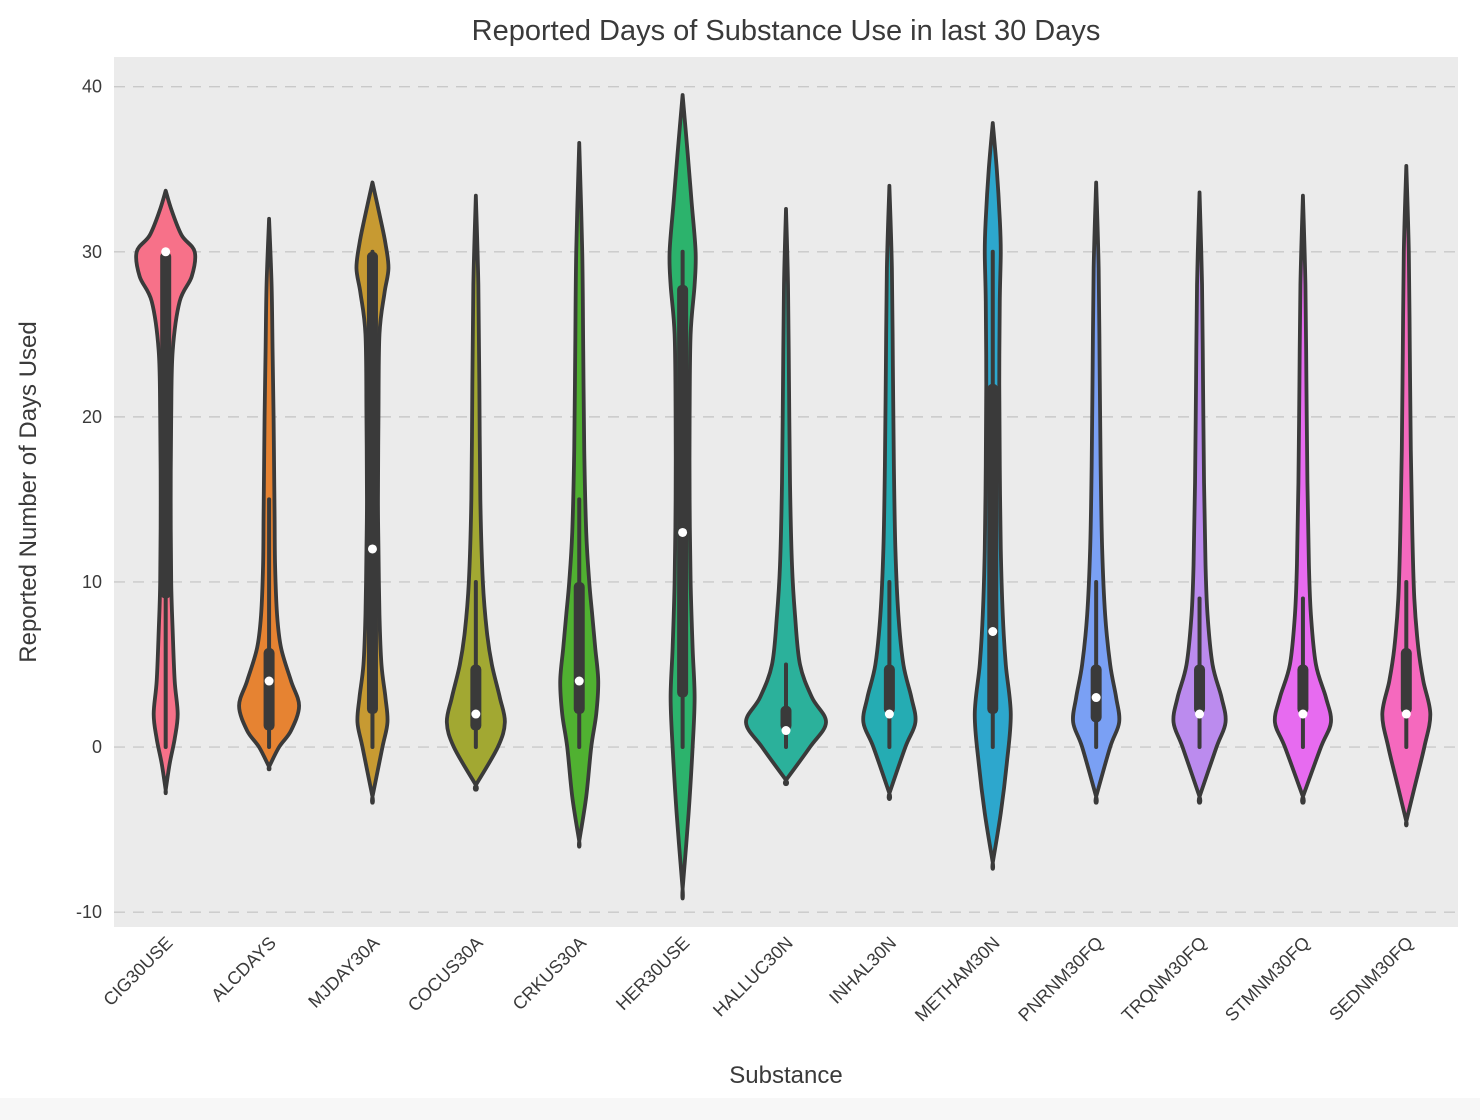 The height and width of the screenshot is (1120, 1480). What do you see at coordinates (1060, 979) in the screenshot?
I see `x-tick-label-PNRNM30FQ: PNRNM30FQ` at bounding box center [1060, 979].